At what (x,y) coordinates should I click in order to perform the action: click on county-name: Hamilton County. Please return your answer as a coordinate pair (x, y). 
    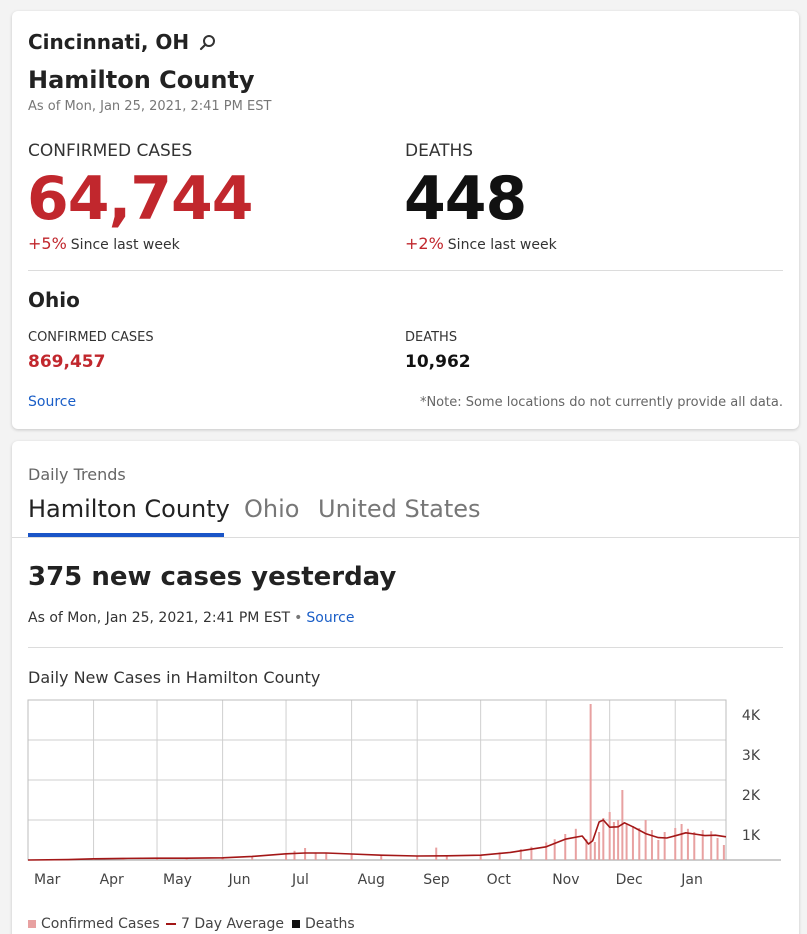
    Looking at the image, I should click on (141, 80).